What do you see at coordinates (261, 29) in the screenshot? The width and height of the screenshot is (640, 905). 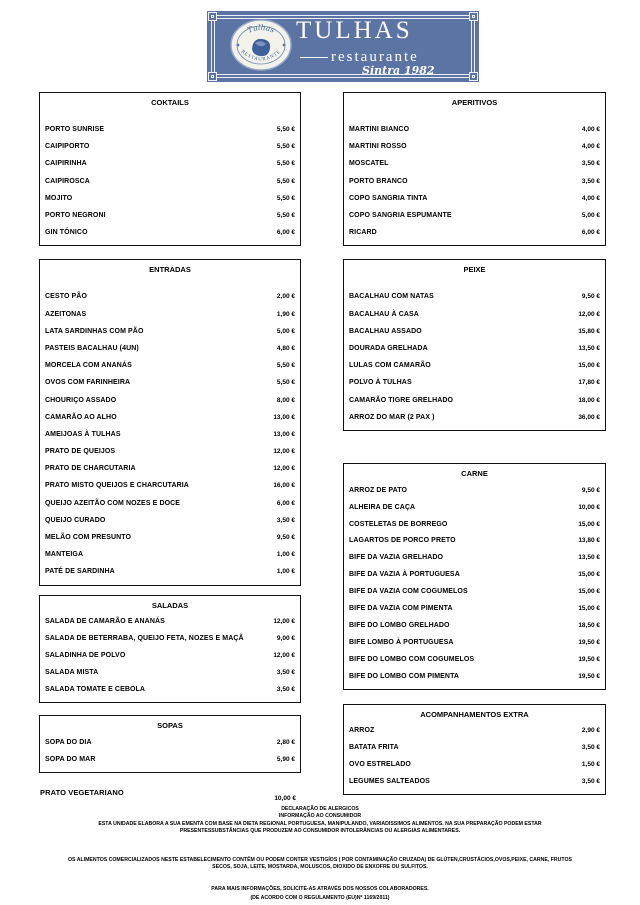 I see `logo-top-text: Tulhas` at bounding box center [261, 29].